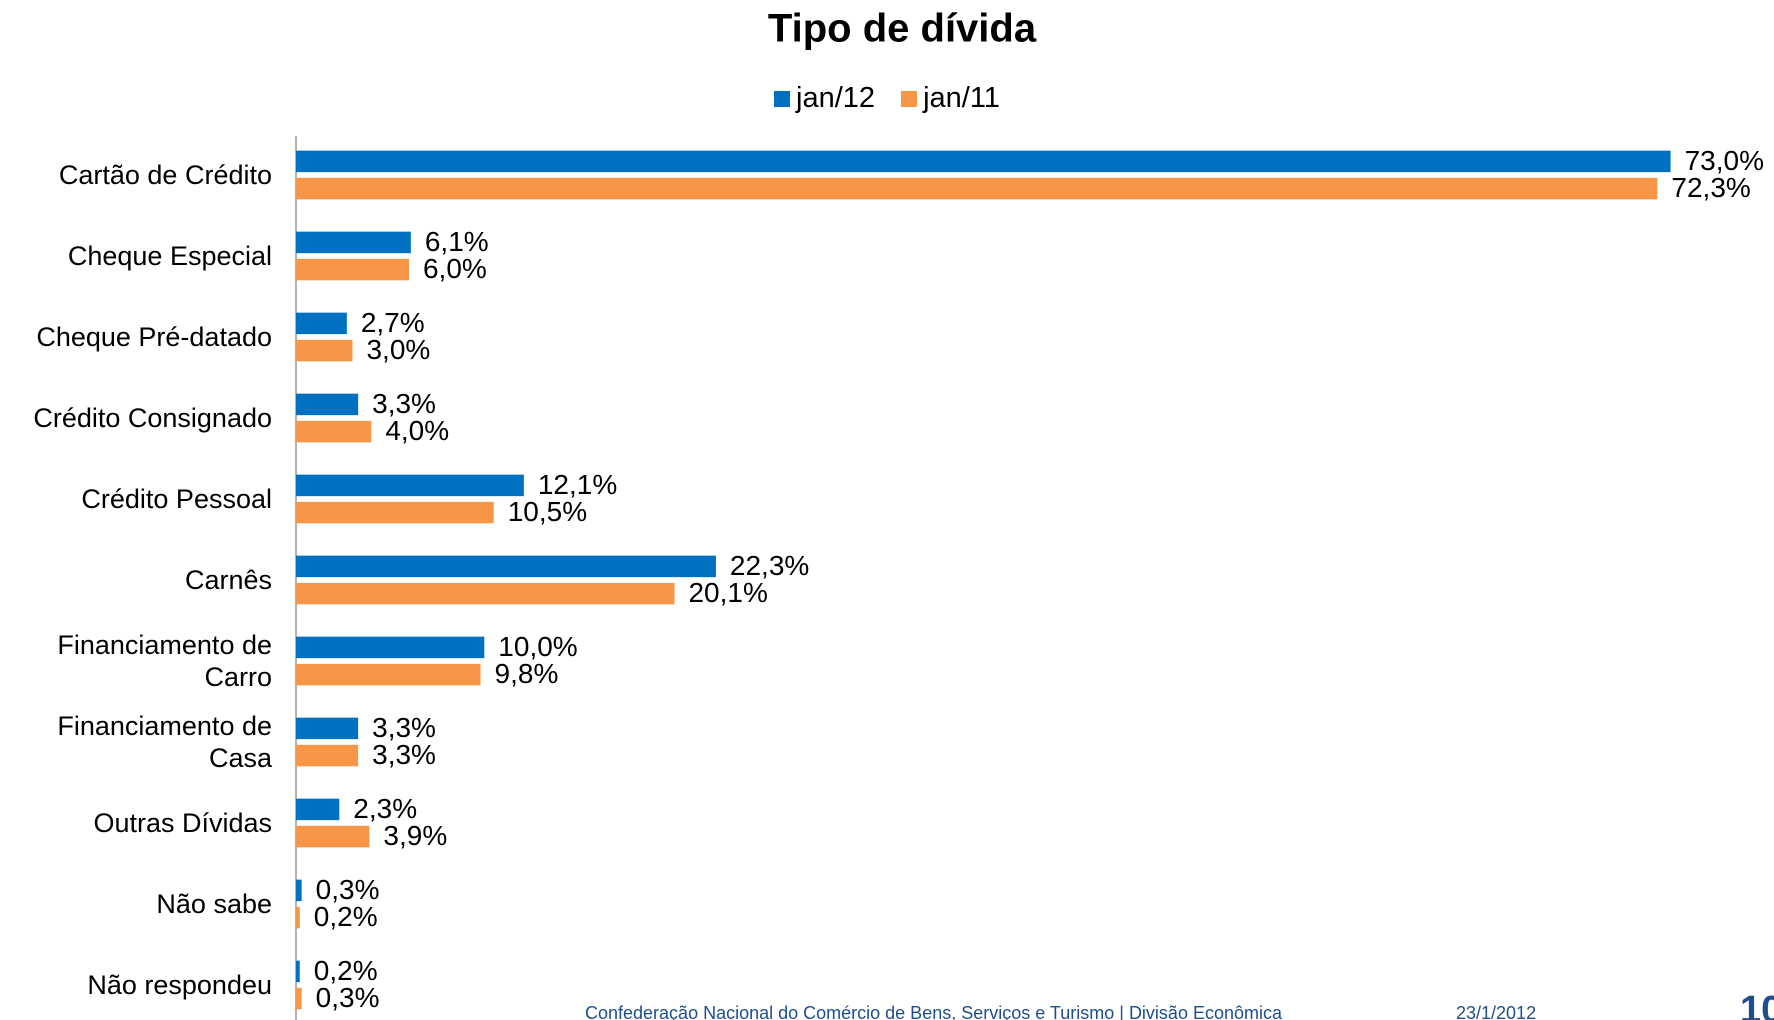 This screenshot has width=1774, height=1020. Describe the element at coordinates (176, 499) in the screenshot. I see `category-label: Crédito Pessoal` at that location.